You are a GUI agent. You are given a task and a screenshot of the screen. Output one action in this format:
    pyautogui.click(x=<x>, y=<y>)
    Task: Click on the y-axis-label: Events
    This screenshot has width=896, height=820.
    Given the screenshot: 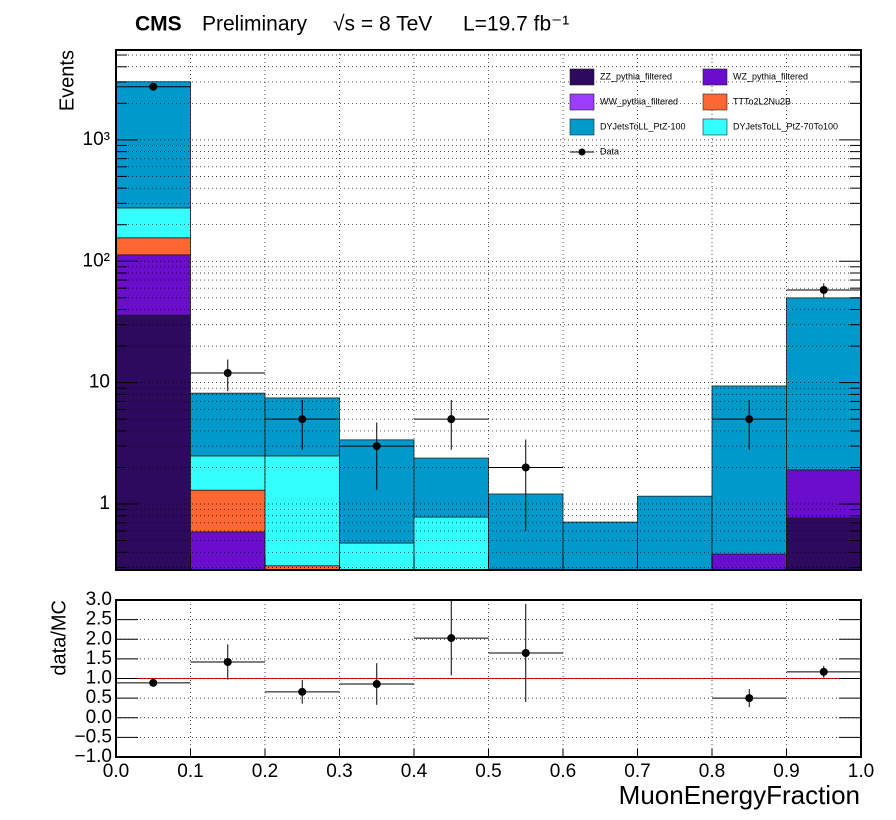 What is the action you would take?
    pyautogui.click(x=67, y=80)
    